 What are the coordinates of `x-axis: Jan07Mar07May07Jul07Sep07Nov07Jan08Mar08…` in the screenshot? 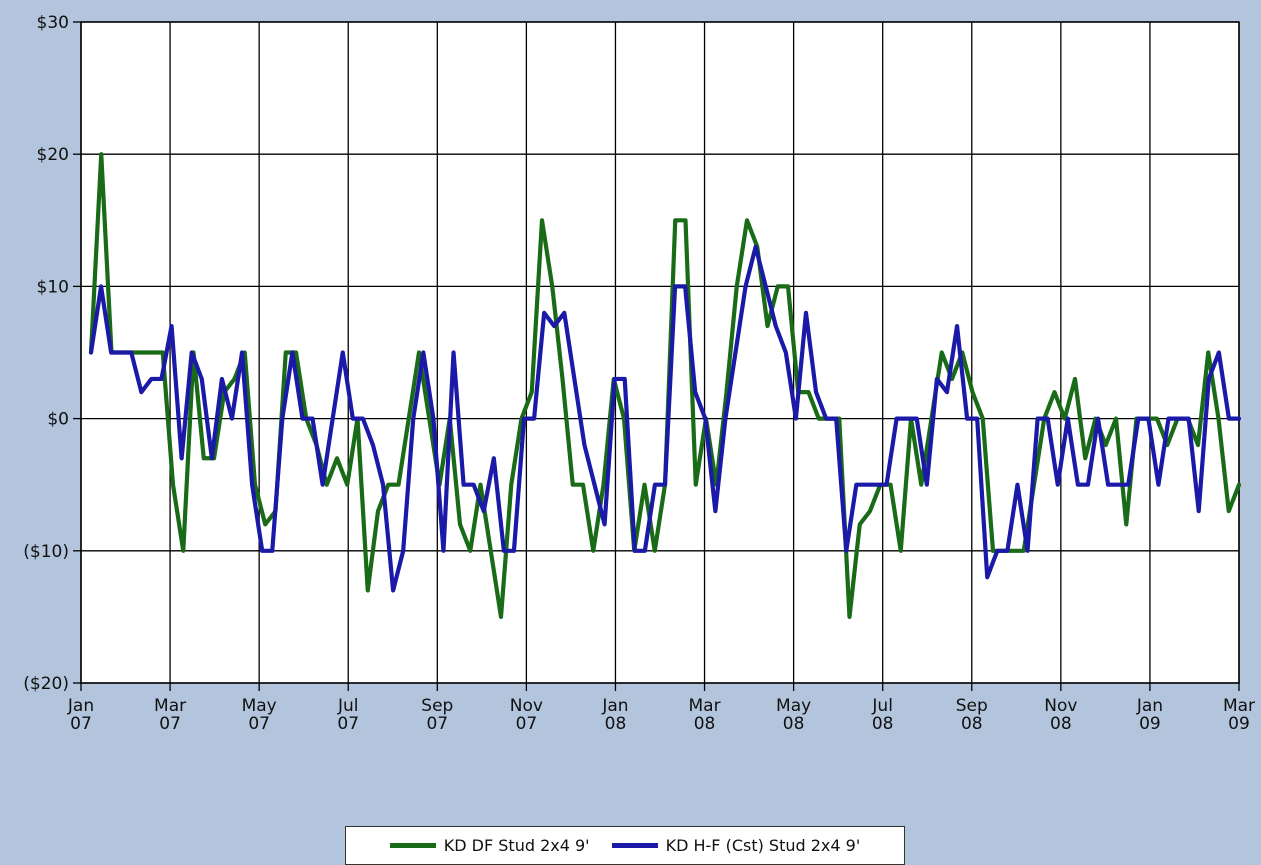 It's located at (661, 708).